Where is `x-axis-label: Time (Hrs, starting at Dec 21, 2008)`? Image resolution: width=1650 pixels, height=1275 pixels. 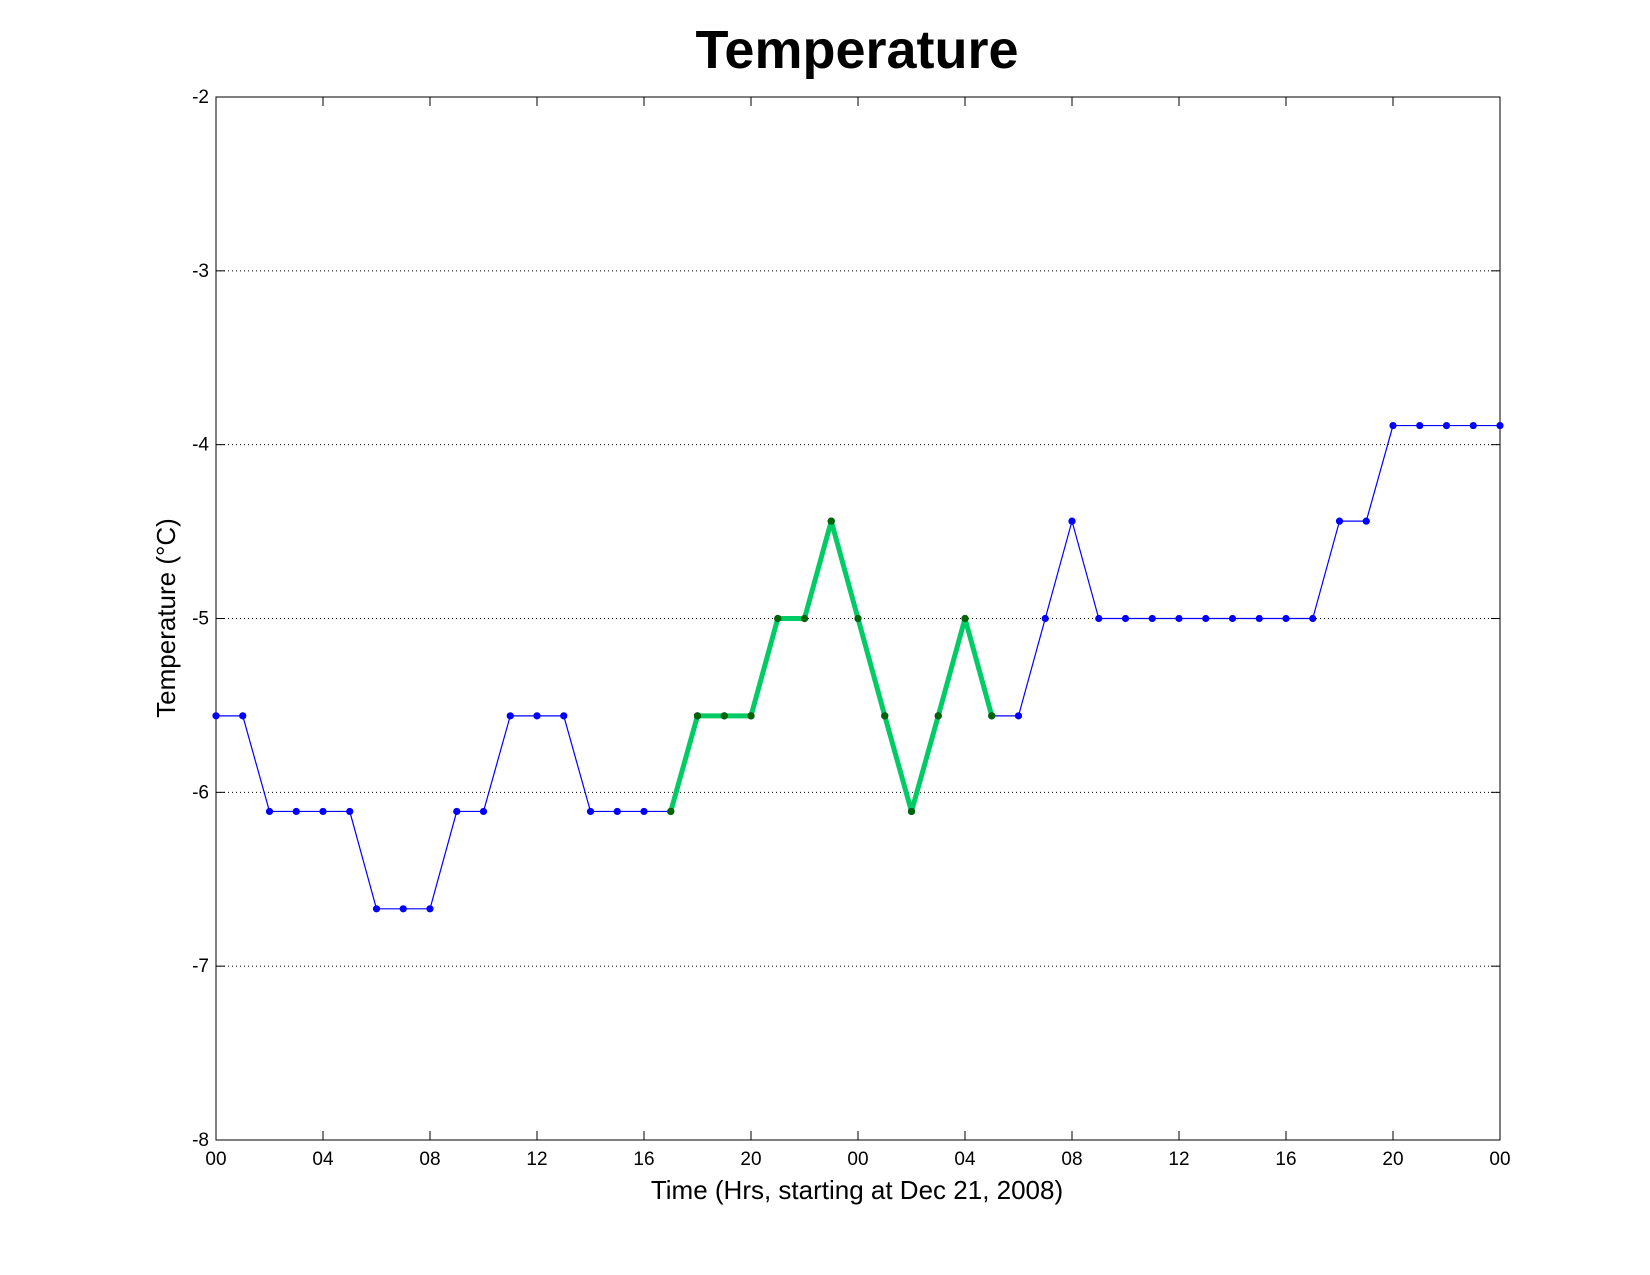
x-axis-label: Time (Hrs, starting at Dec 21, 2008) is located at coordinates (857, 1190).